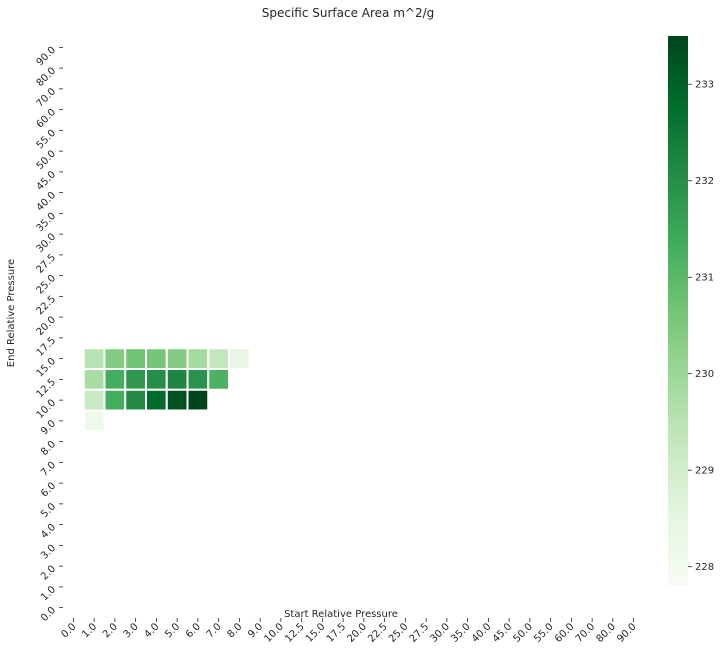  I want to click on colorbar-tick-label-232: 232, so click(704, 181).